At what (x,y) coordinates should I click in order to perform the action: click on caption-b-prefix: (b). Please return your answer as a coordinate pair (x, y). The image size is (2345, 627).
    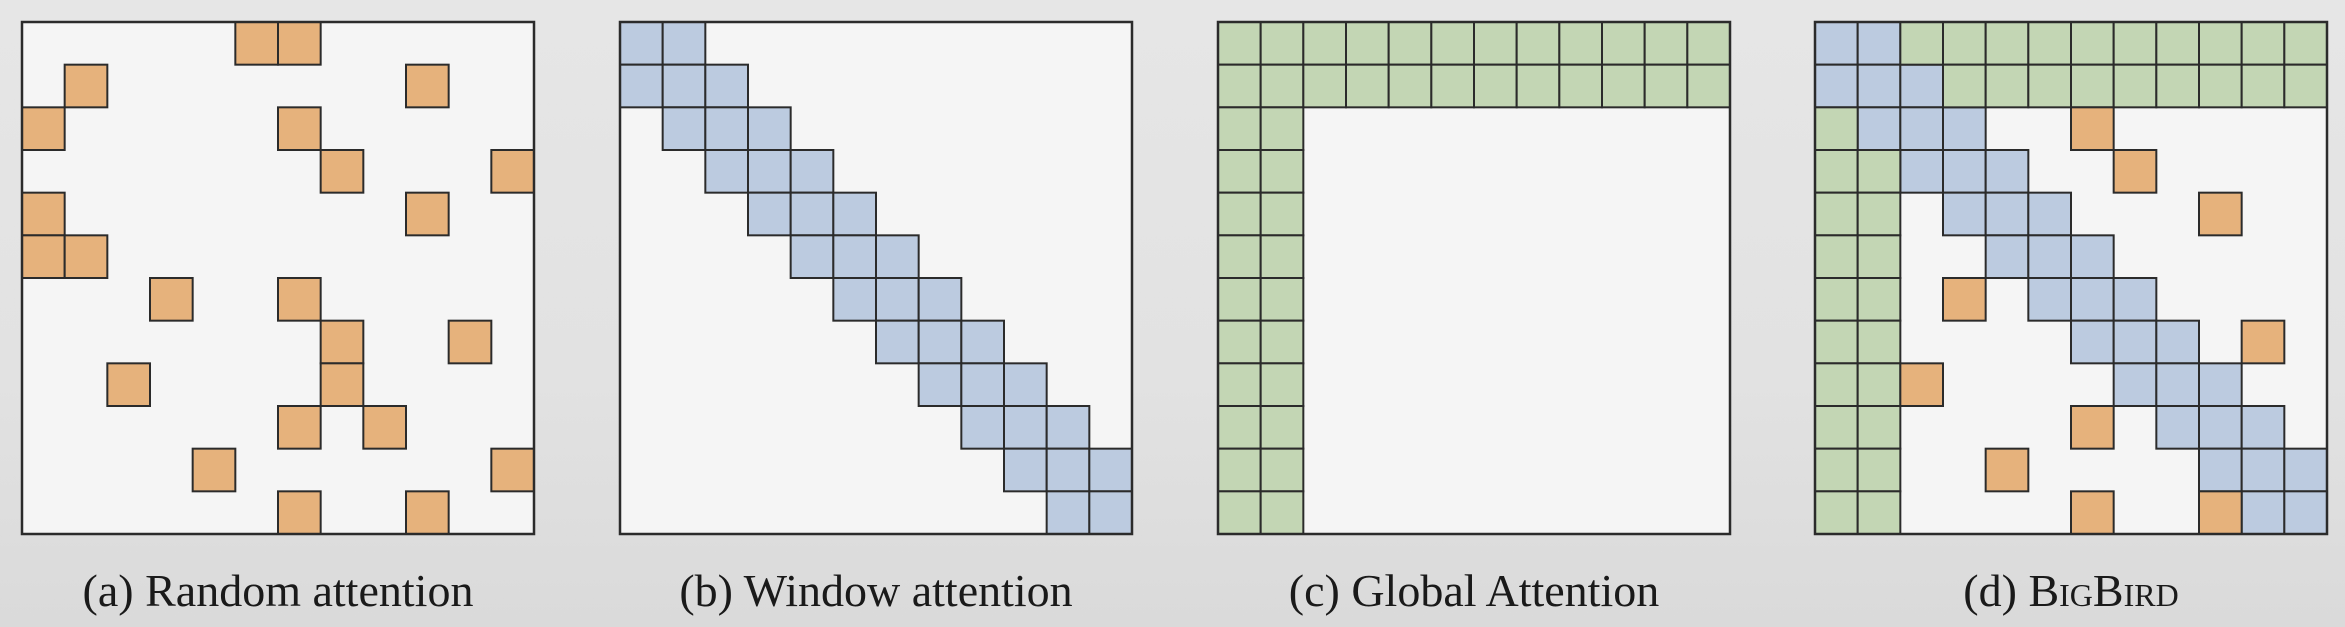
    Looking at the image, I should click on (711, 590).